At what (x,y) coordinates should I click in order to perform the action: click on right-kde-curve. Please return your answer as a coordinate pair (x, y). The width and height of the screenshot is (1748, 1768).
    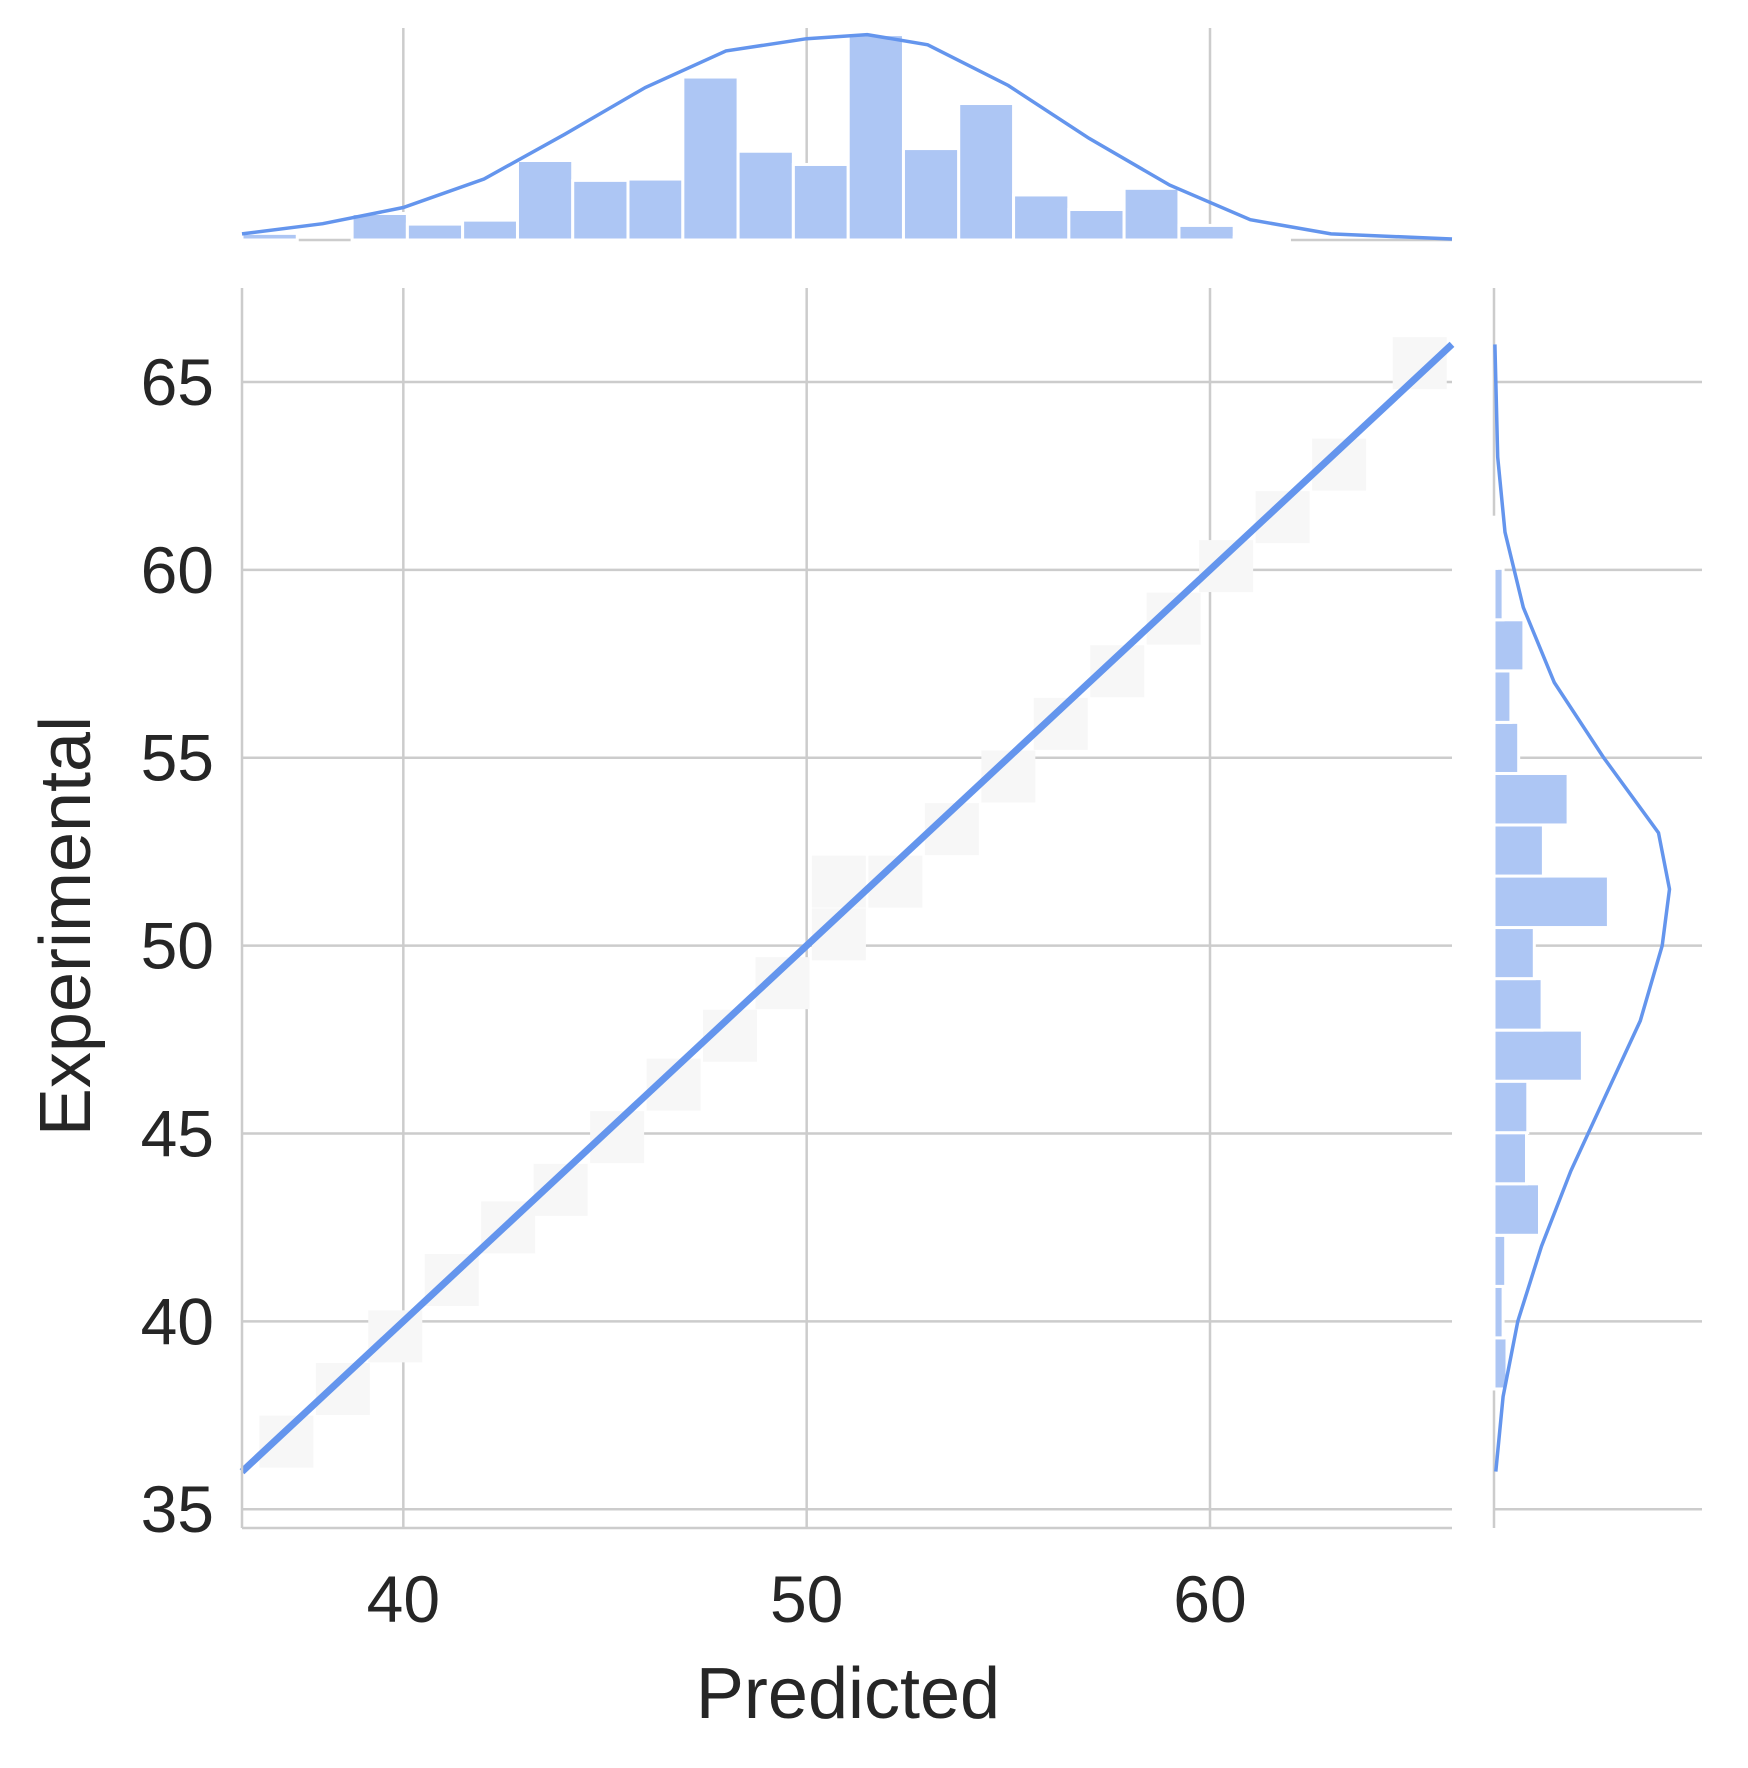
    Looking at the image, I should click on (1582, 908).